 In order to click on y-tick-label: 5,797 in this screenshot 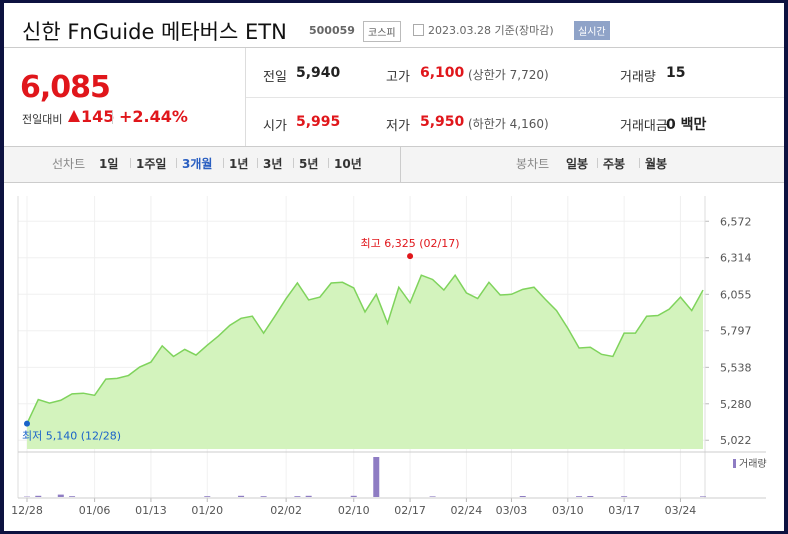, I will do `click(736, 331)`.